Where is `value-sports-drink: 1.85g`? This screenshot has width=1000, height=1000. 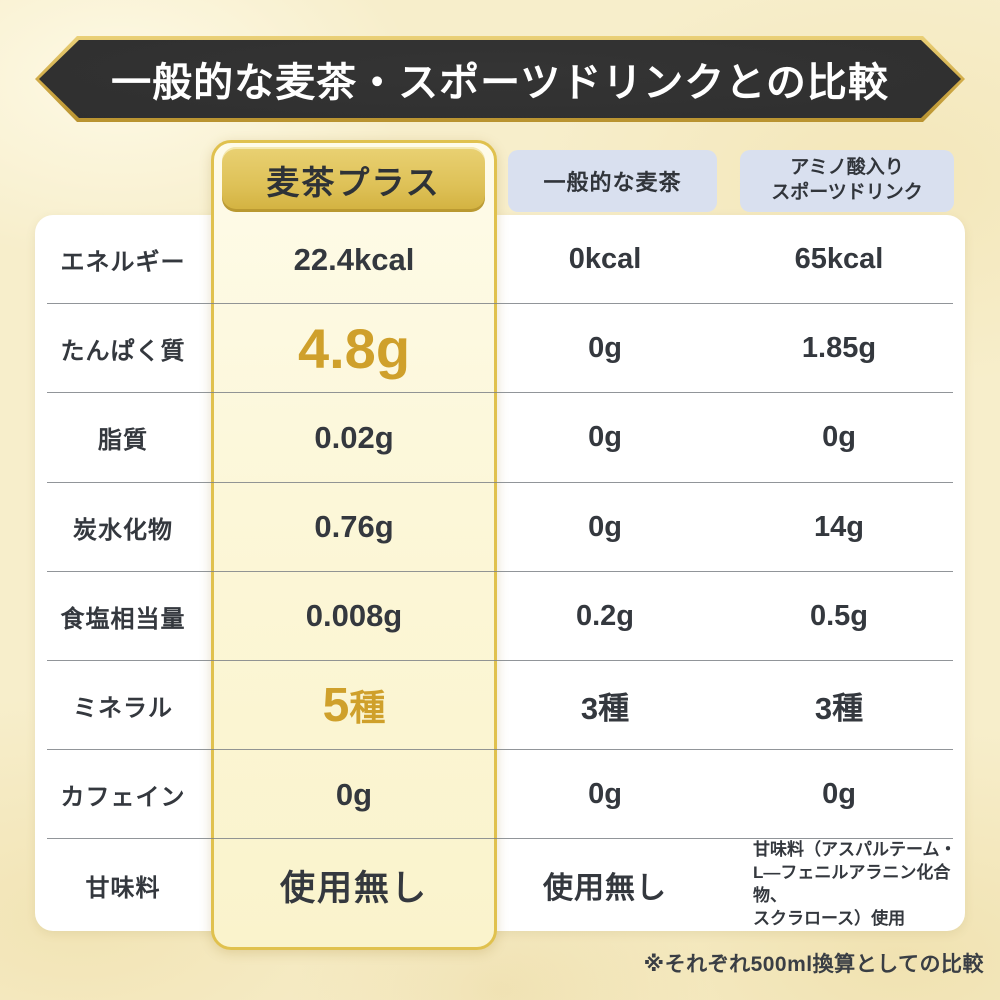
value-sports-drink: 1.85g is located at coordinates (839, 348).